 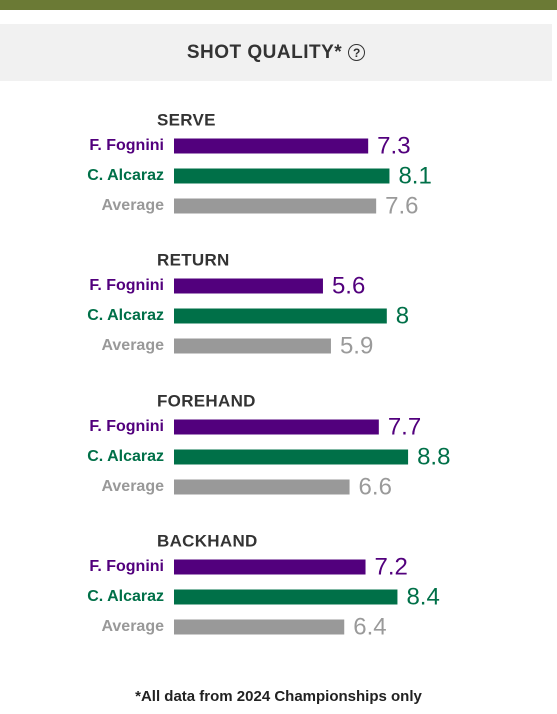 I want to click on value-label-forehand-f-fognini: 7.7, so click(x=404, y=426).